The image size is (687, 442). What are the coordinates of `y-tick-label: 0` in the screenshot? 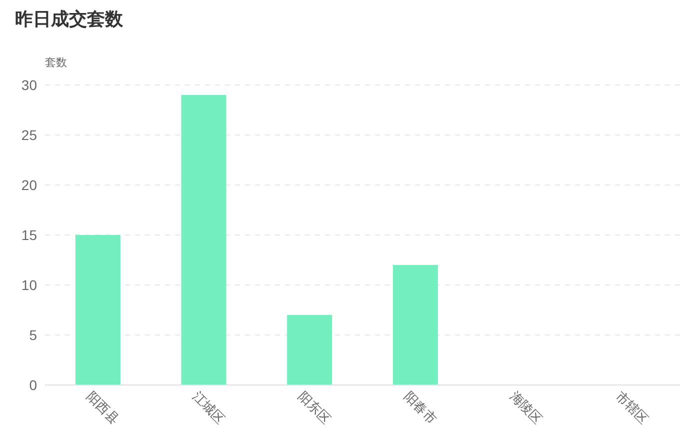 It's located at (33, 385).